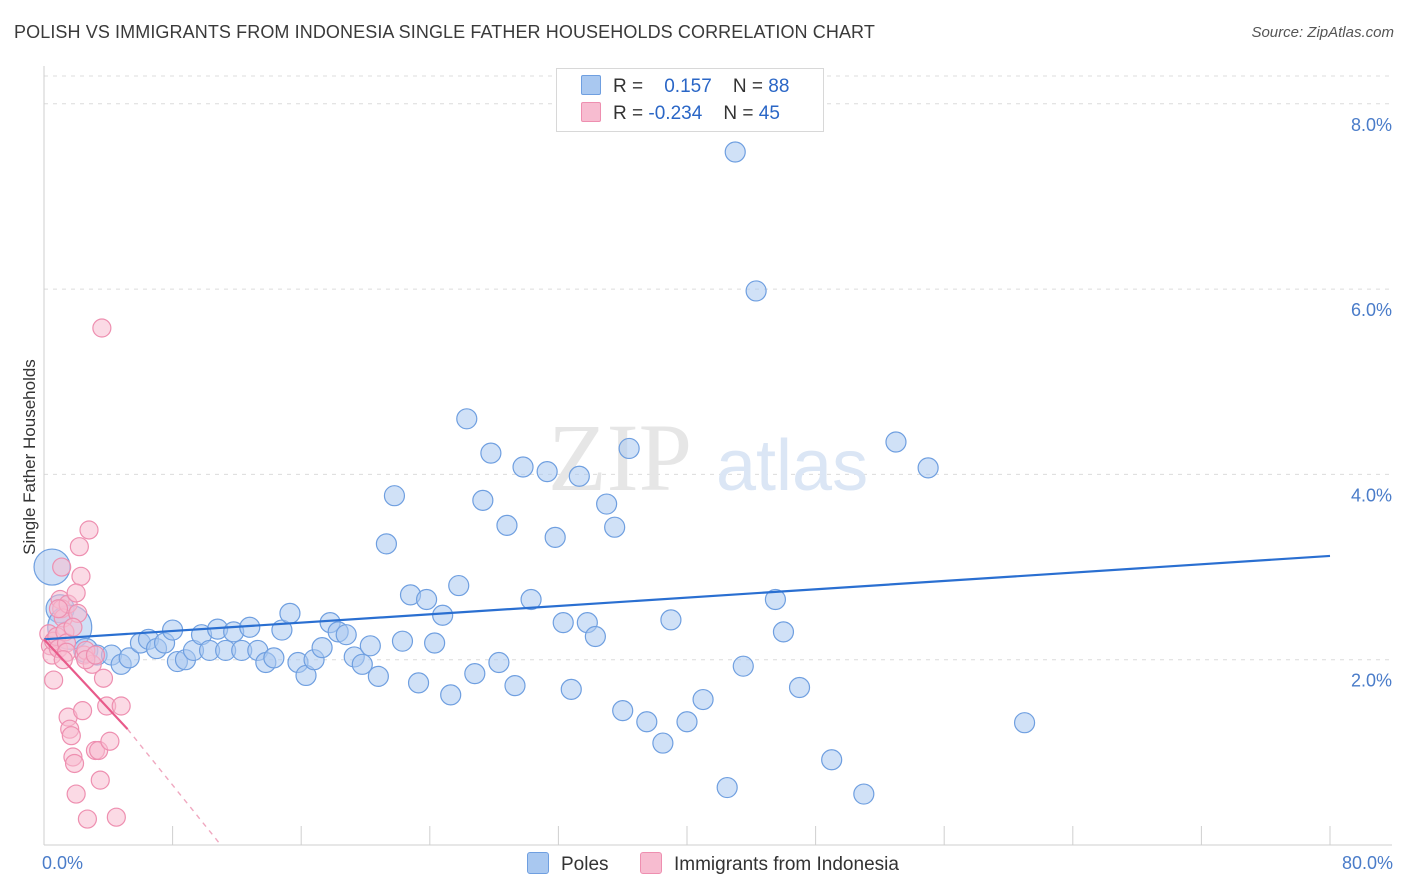  Describe the element at coordinates (1322, 32) in the screenshot. I see `source-label: Source: ZipAtlas.com` at that location.